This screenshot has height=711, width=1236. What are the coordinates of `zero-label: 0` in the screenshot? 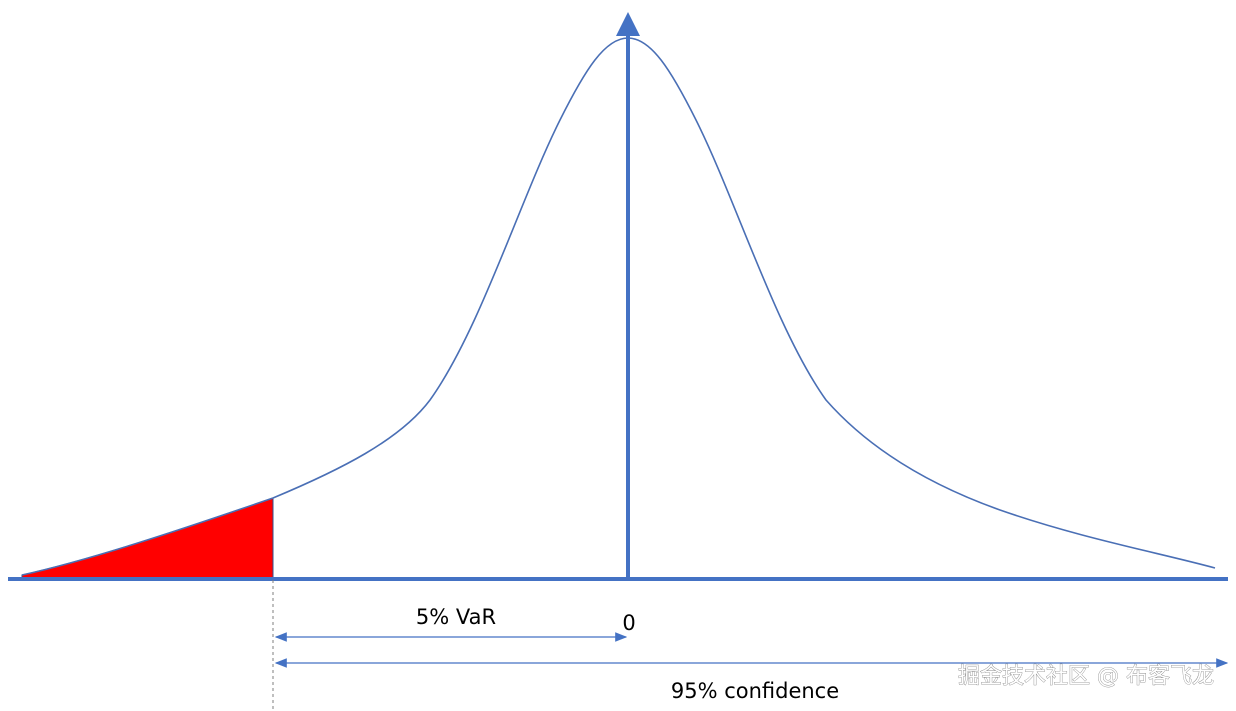 It's located at (628, 623).